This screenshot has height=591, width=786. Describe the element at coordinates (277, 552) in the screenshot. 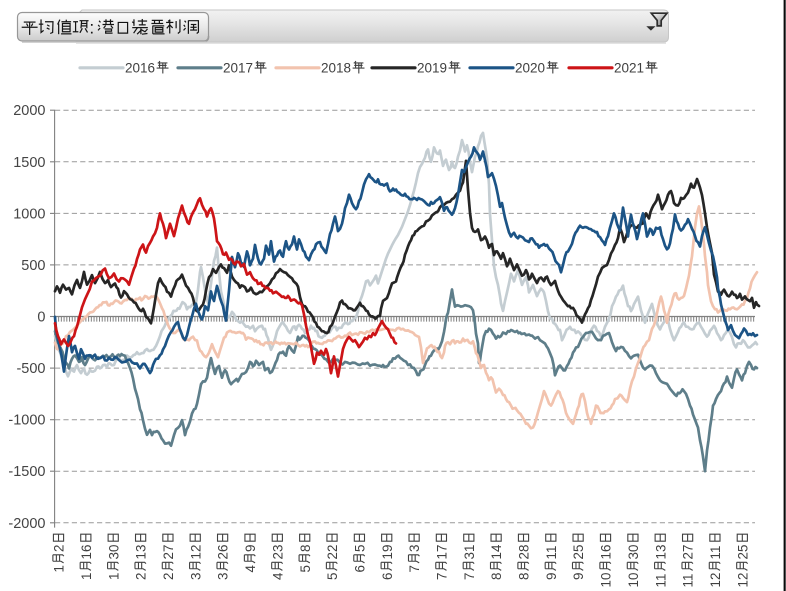

I see `svg-text: 23` at that location.